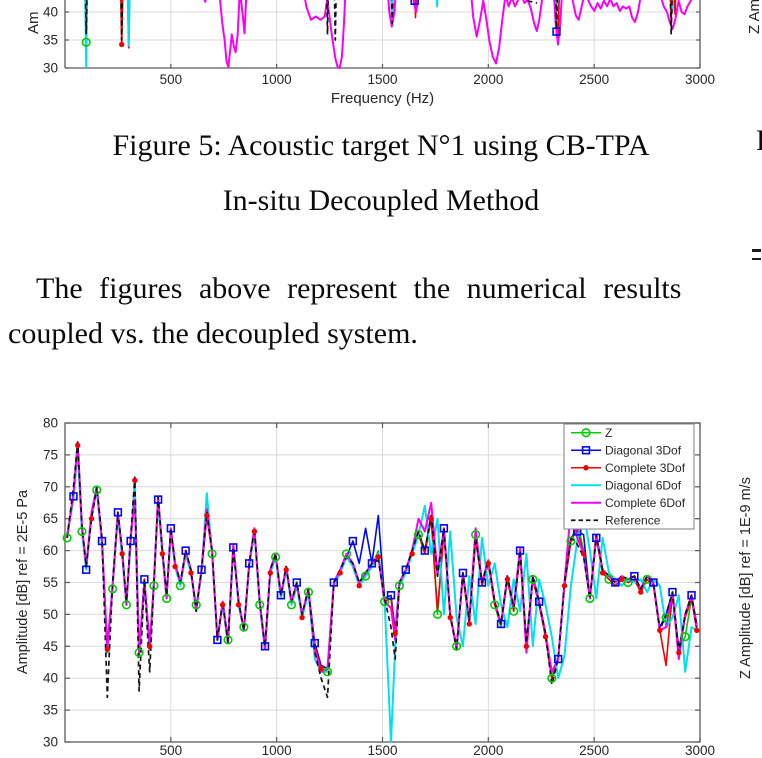  Describe the element at coordinates (33, 23) in the screenshot. I see `y-axis-label-fragment: Am` at that location.